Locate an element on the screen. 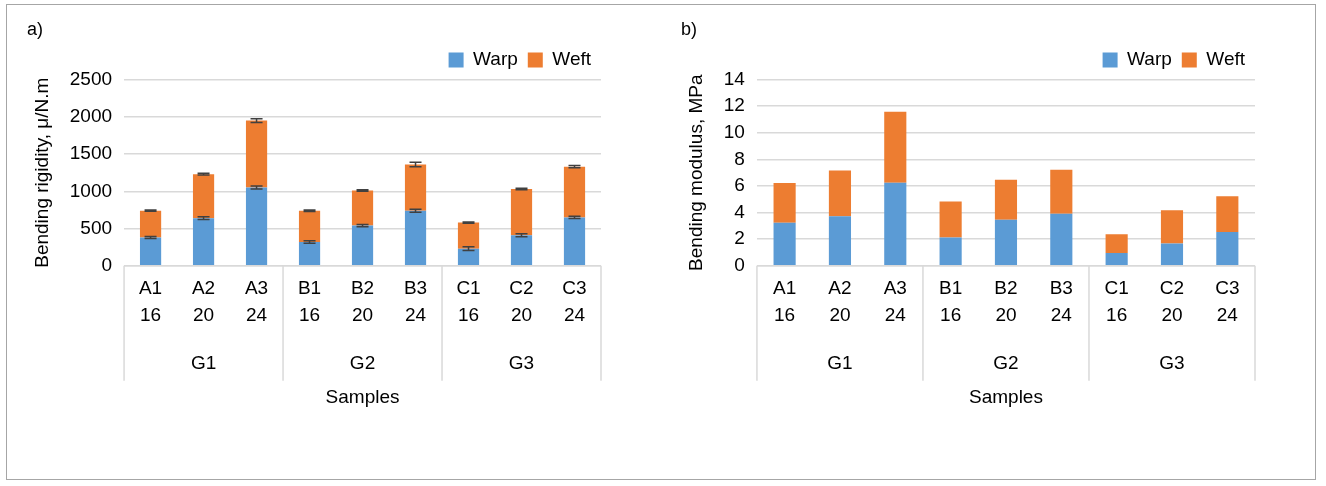 This screenshot has width=1326, height=486. y-tick-label: 8 is located at coordinates (739, 158).